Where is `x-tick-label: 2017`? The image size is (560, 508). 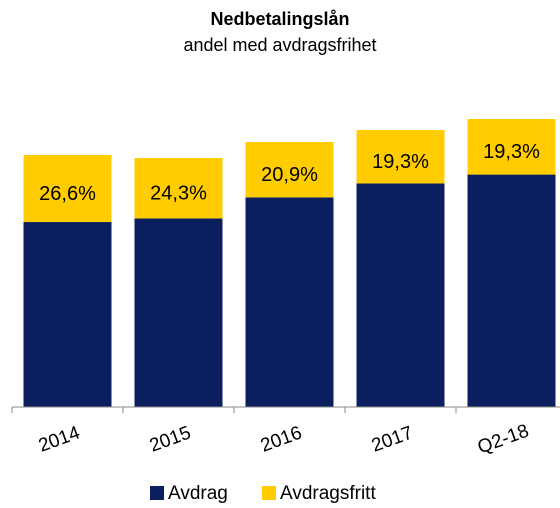
x-tick-label: 2017 is located at coordinates (392, 439).